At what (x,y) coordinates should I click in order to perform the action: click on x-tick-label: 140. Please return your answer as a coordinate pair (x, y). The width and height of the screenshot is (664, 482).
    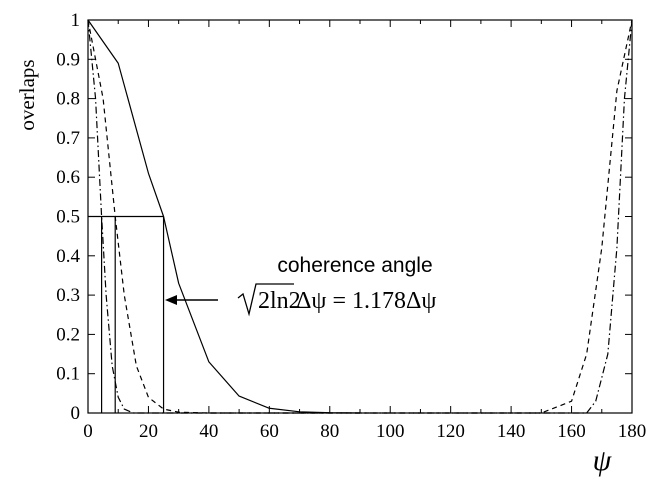
    Looking at the image, I should click on (511, 431).